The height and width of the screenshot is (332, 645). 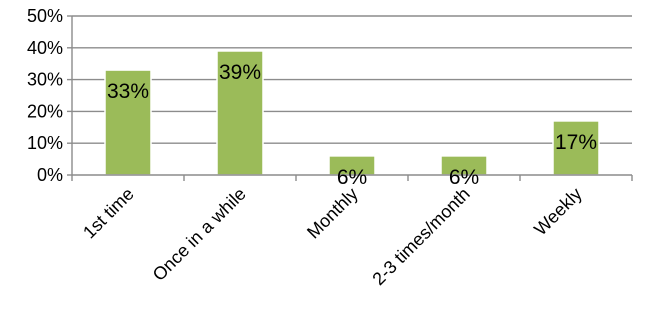 What do you see at coordinates (108, 213) in the screenshot?
I see `x-tick-label-1st-time: 1st time` at bounding box center [108, 213].